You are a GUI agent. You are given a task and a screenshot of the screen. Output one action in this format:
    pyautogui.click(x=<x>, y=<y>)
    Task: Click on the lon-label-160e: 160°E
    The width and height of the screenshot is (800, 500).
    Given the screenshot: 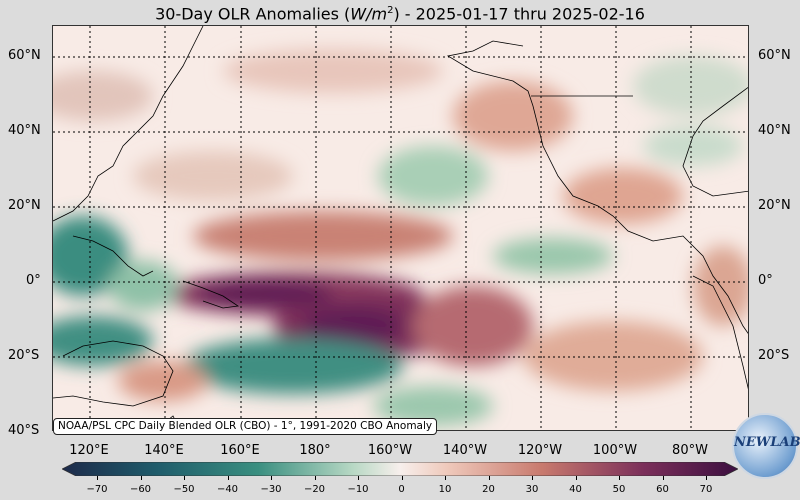 What is the action you would take?
    pyautogui.click(x=240, y=450)
    